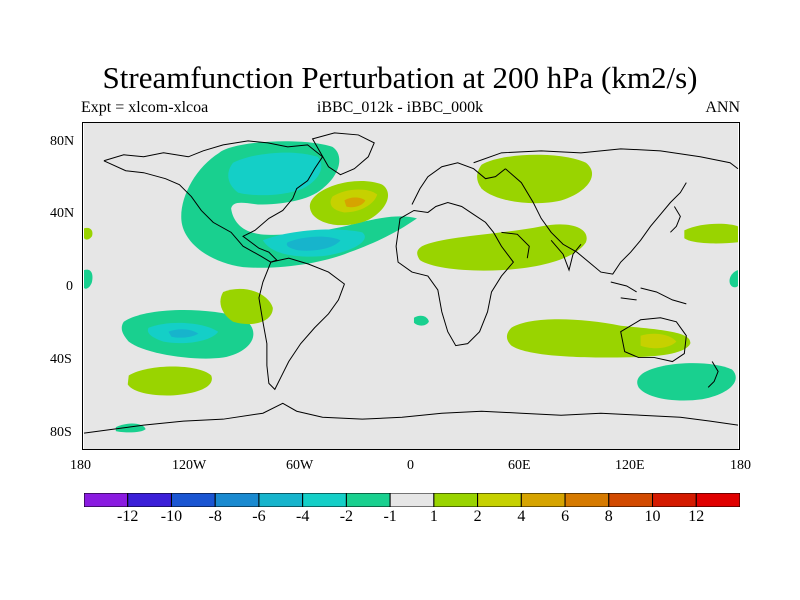 The image size is (800, 600). What do you see at coordinates (541, 251) in the screenshot?
I see `coastline-arabia-india` at bounding box center [541, 251].